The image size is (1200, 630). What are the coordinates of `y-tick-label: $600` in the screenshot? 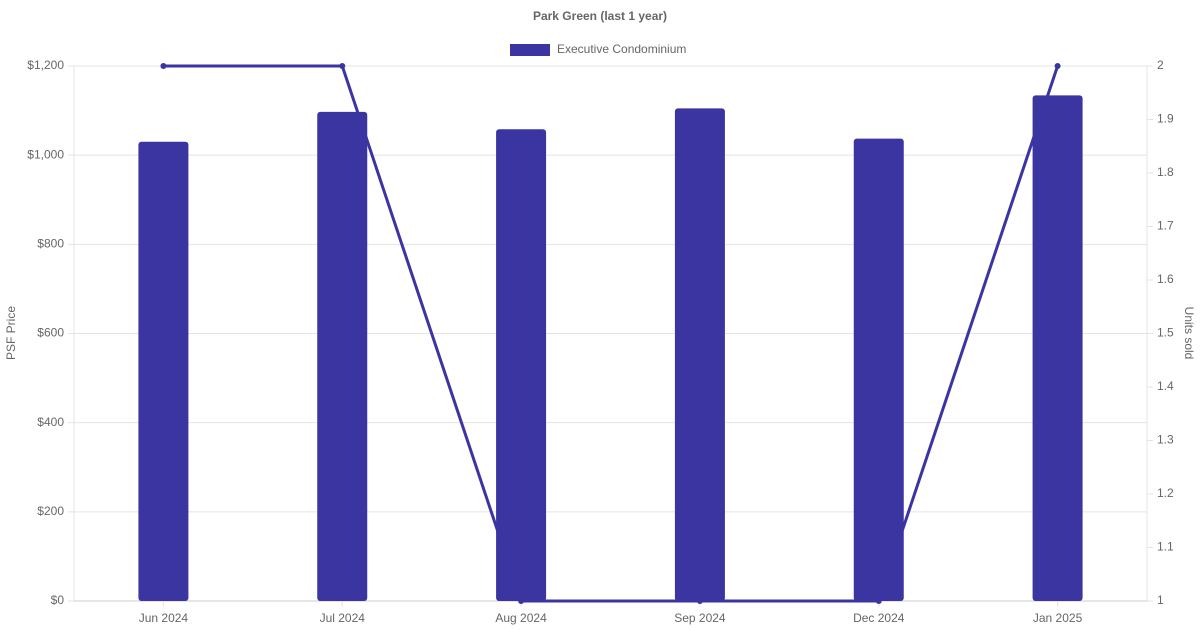 It's located at (50, 333).